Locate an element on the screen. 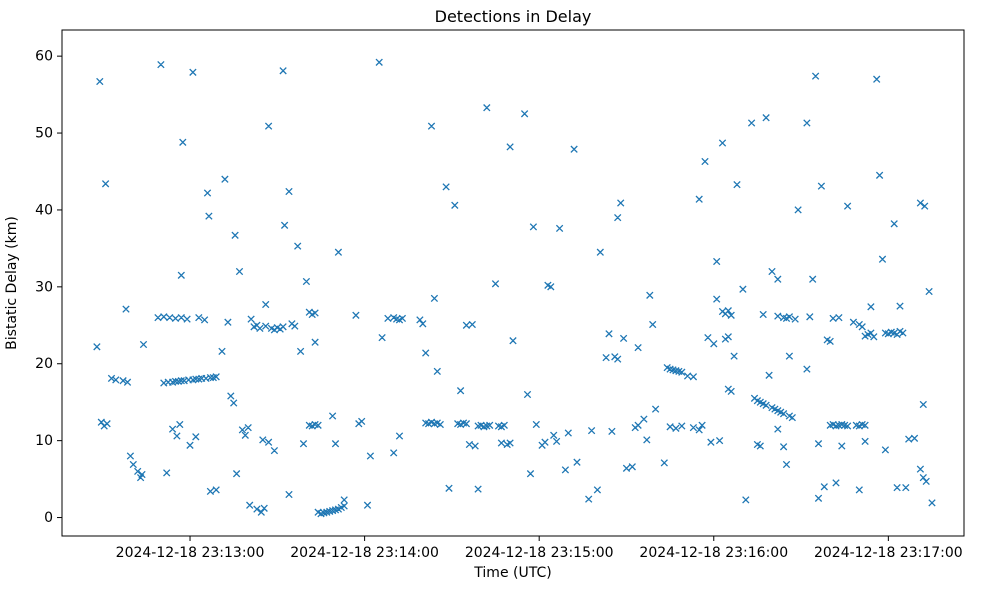  y-axis-label: Bistatic Delay (km) is located at coordinates (12, 283).